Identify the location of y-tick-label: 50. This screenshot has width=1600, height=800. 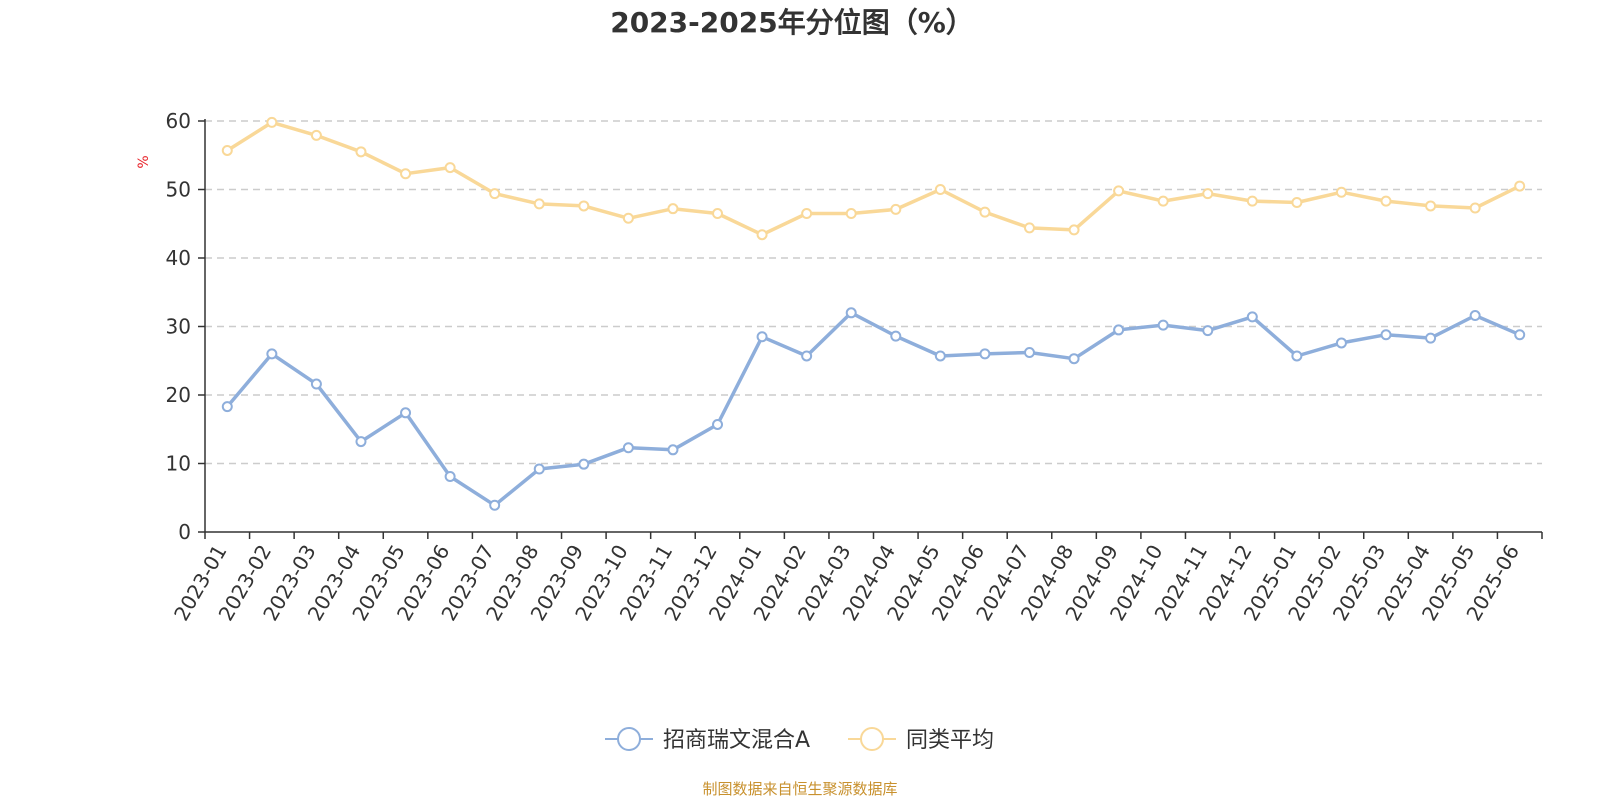
(178, 190).